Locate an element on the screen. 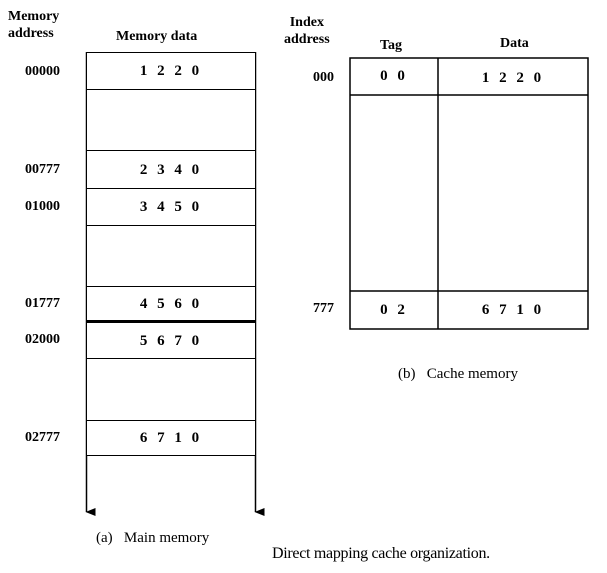 The height and width of the screenshot is (573, 607). memory-data-header: Memory data is located at coordinates (157, 36).